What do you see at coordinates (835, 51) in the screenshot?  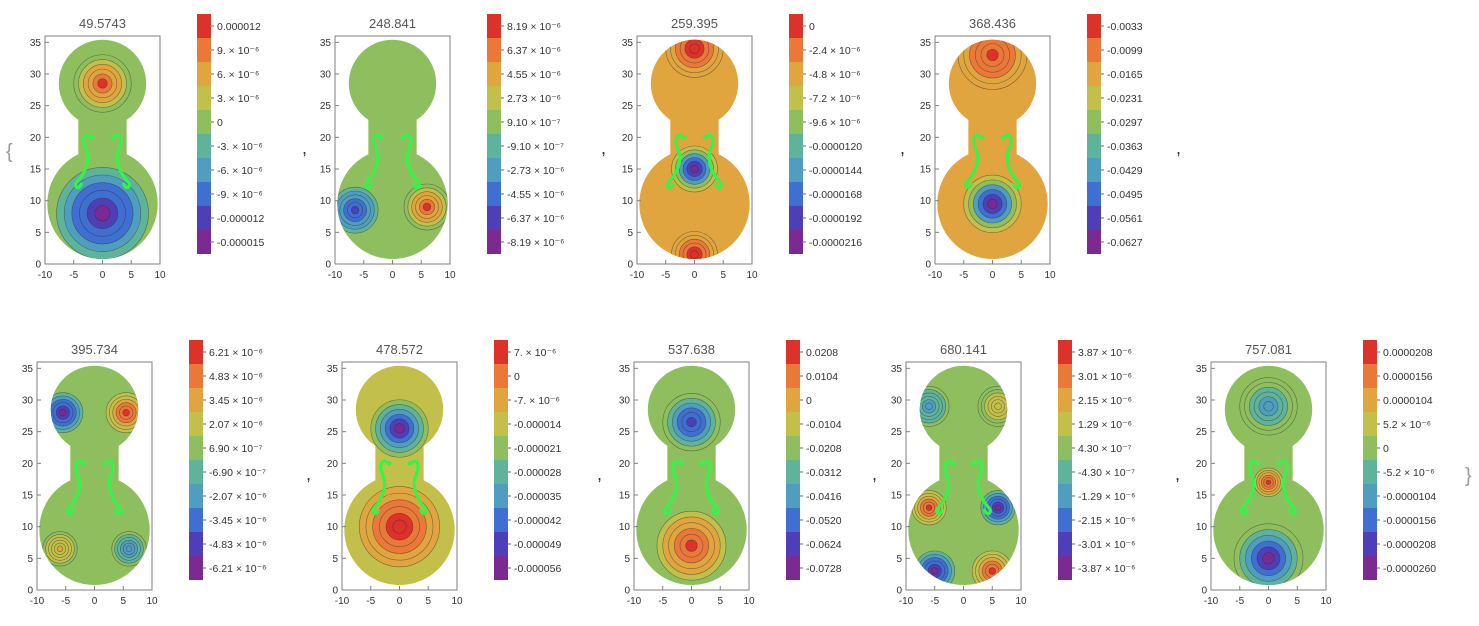 I see `legend-label: -2.4 × 10⁻⁶` at bounding box center [835, 51].